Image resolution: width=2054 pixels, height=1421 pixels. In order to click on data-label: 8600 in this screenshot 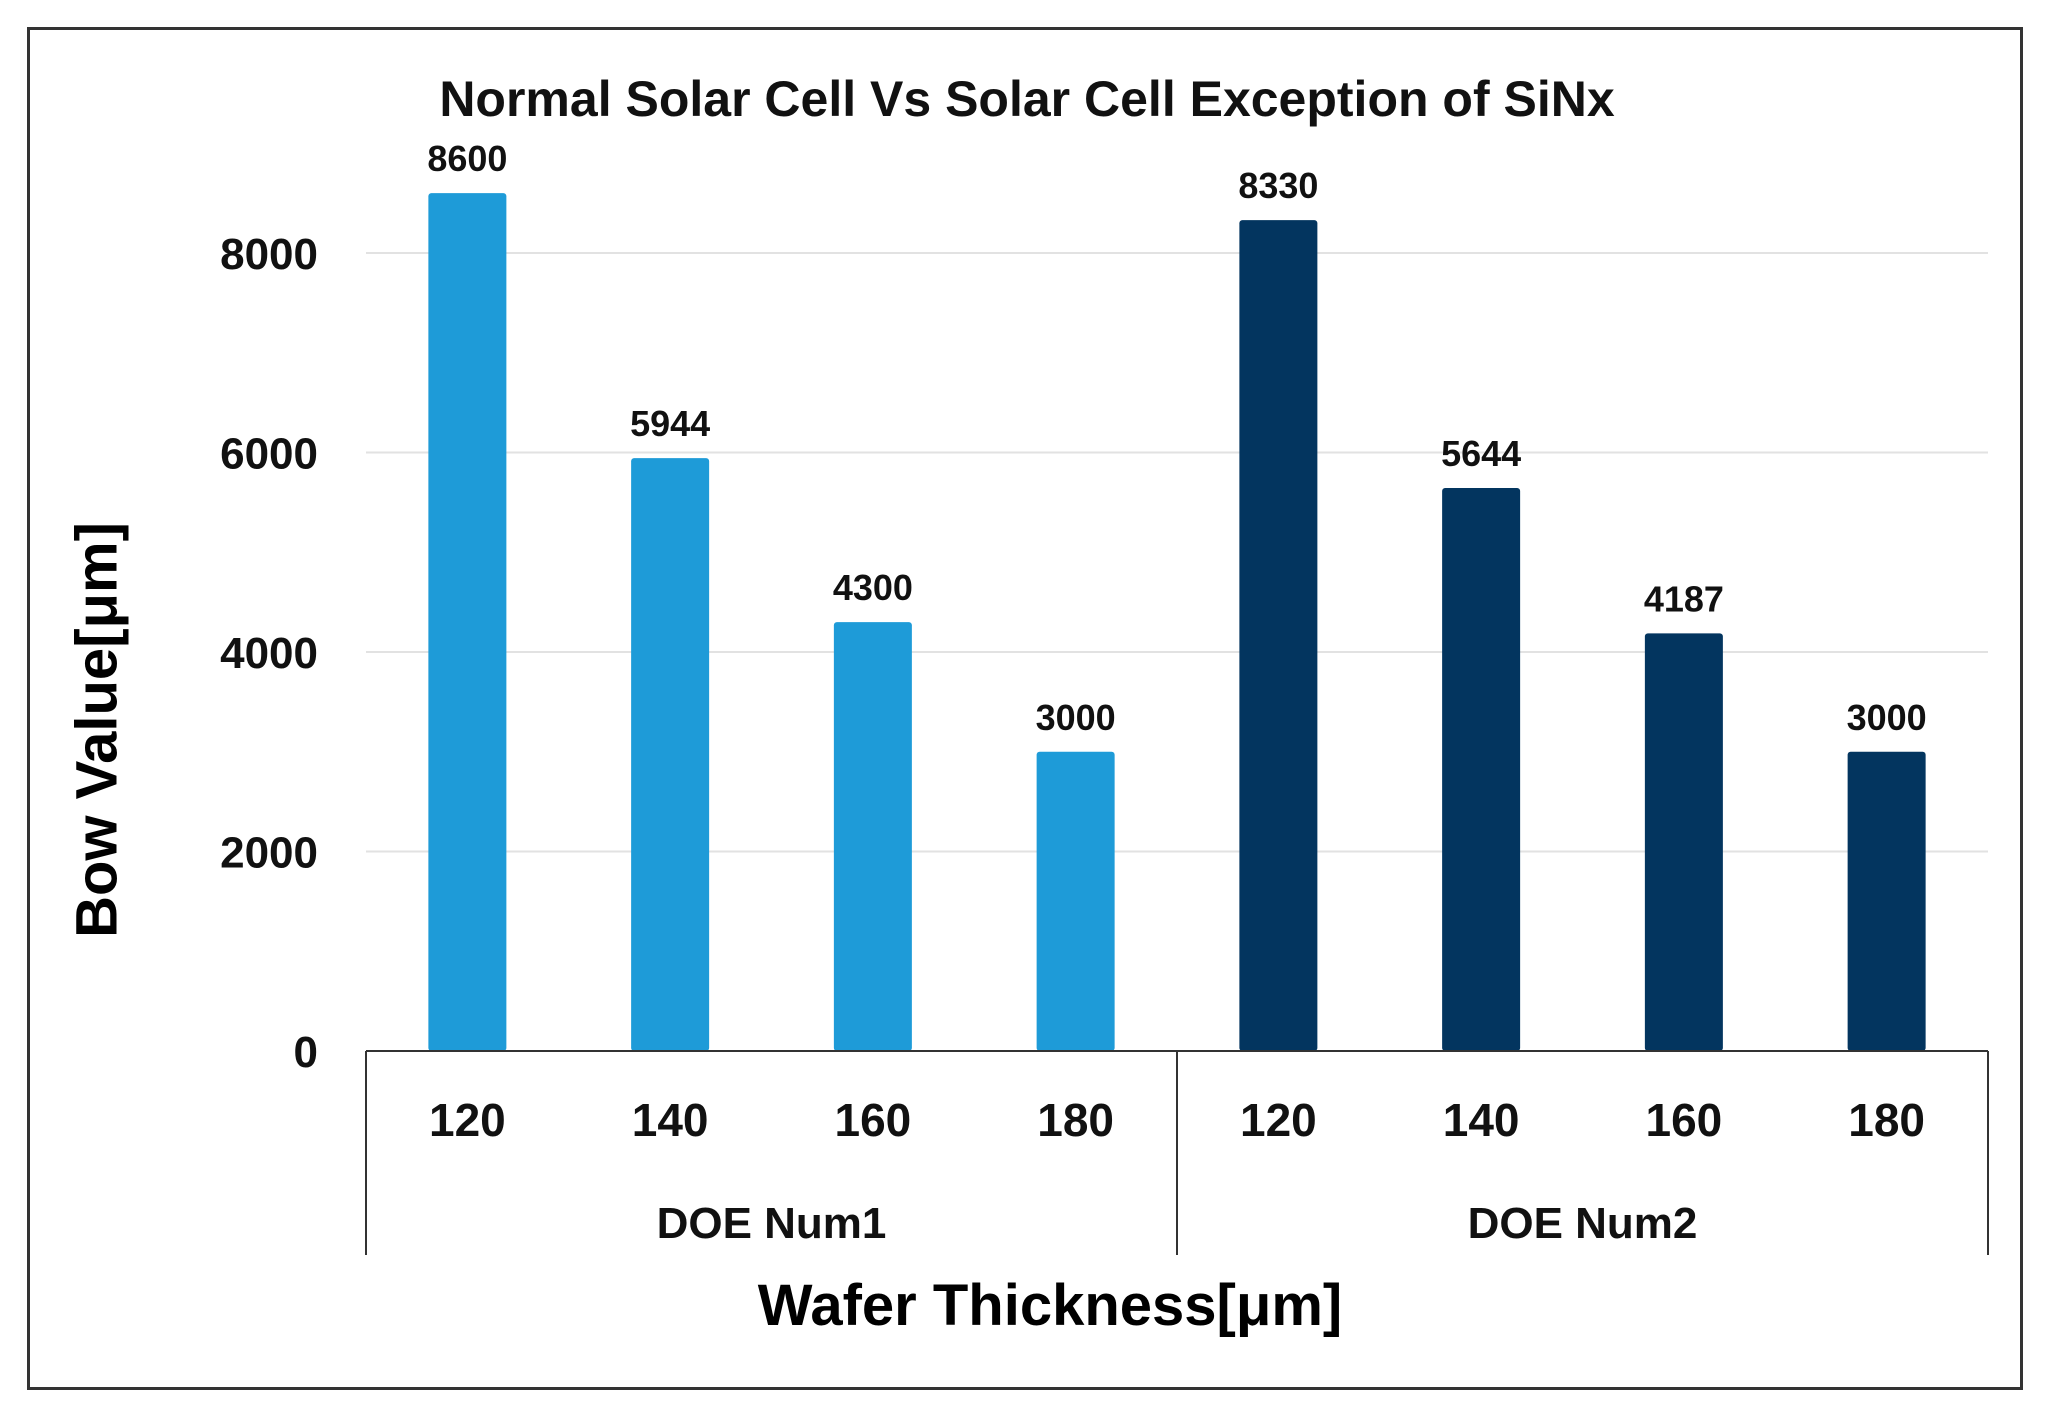, I will do `click(467, 158)`.